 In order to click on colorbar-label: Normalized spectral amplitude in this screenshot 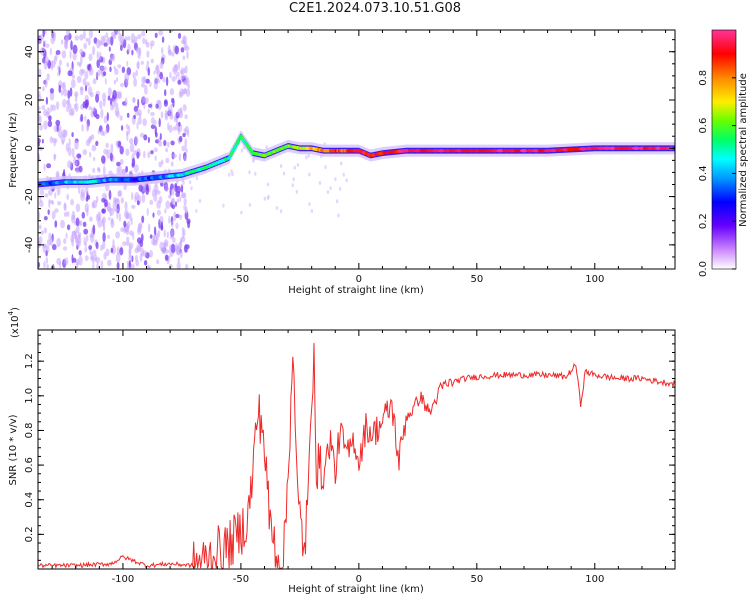, I will do `click(743, 150)`.